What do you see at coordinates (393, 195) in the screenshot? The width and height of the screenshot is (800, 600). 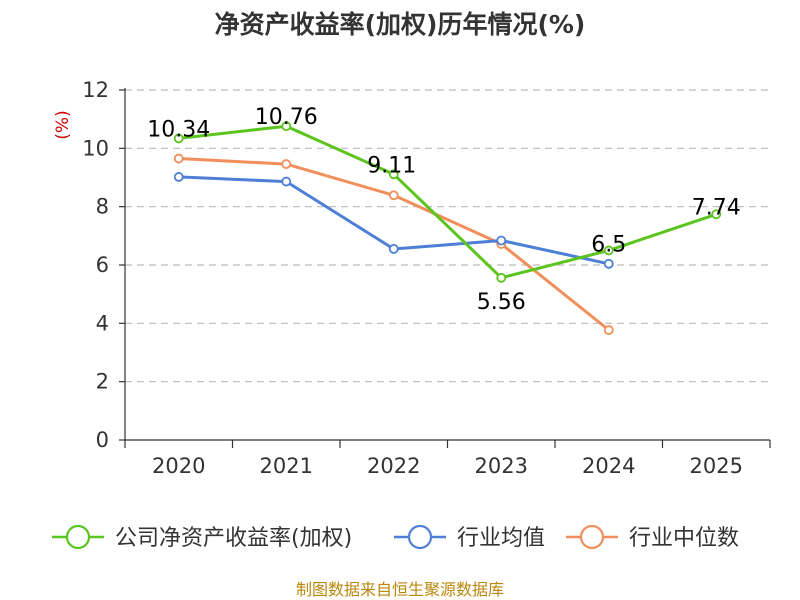 I see `point-2-2022` at bounding box center [393, 195].